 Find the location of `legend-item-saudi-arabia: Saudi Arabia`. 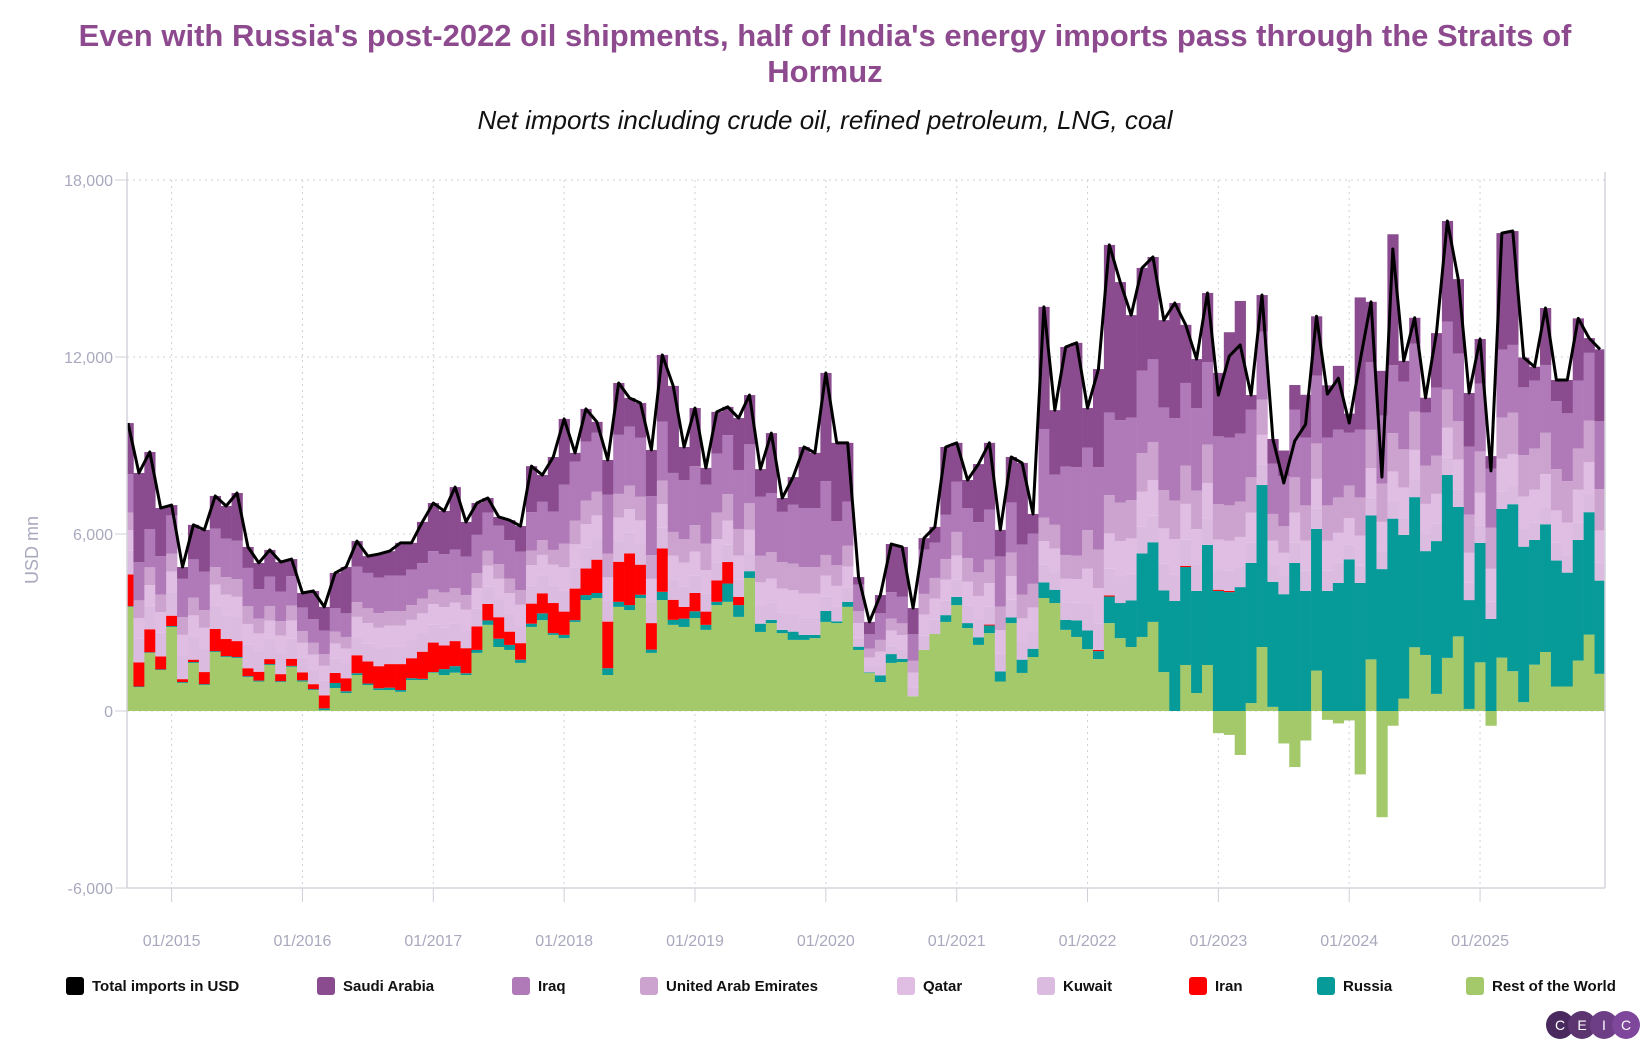

legend-item-saudi-arabia: Saudi Arabia is located at coordinates (375, 986).